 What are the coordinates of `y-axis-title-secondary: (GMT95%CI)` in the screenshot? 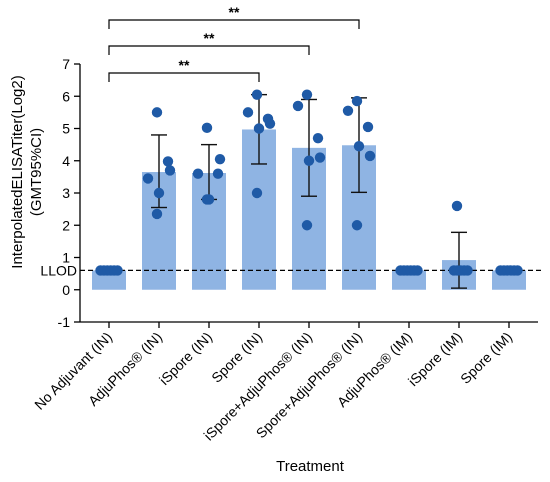 It's located at (36, 172).